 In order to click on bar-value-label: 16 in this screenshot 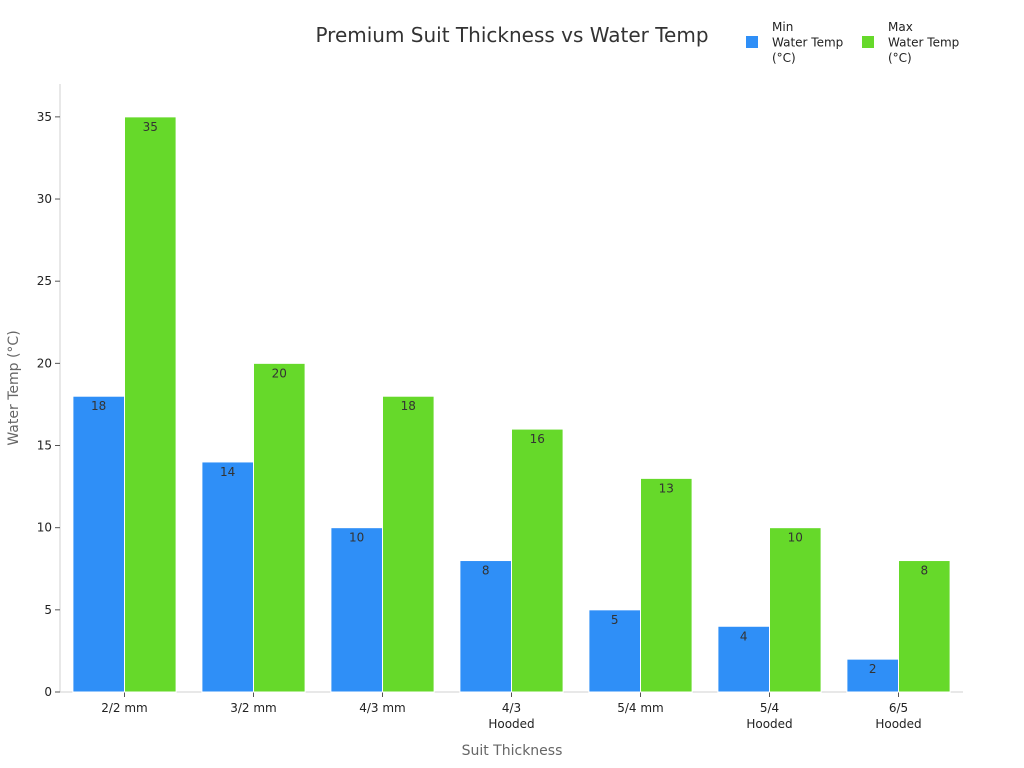, I will do `click(537, 439)`.